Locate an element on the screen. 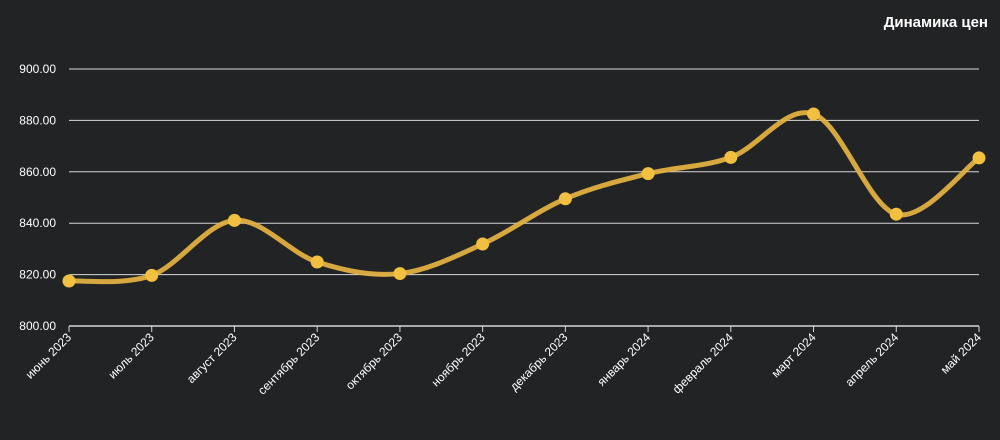  x-tick-label: апрель 2024 is located at coordinates (871, 359).